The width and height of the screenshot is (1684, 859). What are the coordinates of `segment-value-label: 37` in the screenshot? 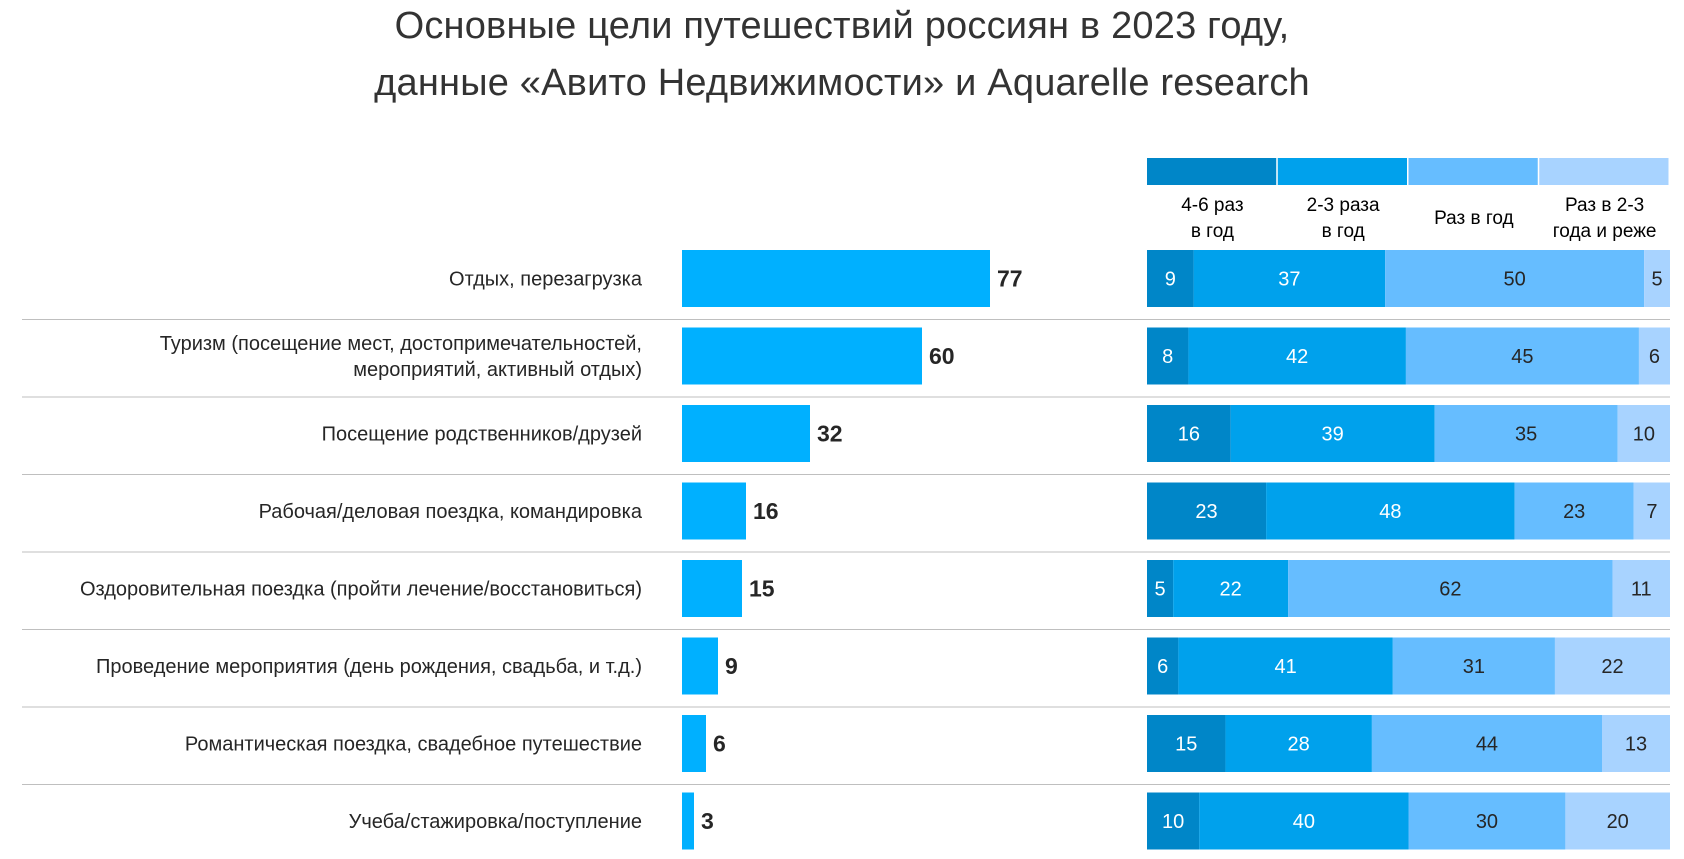 It's located at (1289, 280).